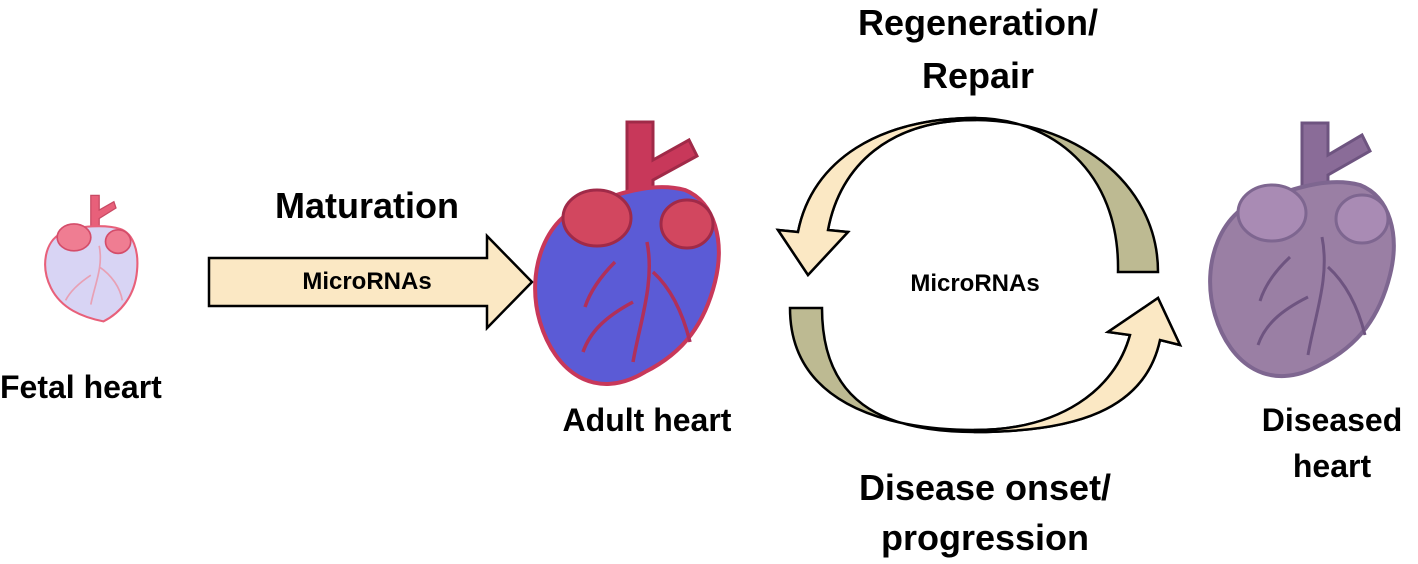 The height and width of the screenshot is (564, 1418). Describe the element at coordinates (367, 281) in the screenshot. I see `maturation-microrna-label: MicroRNAs` at that location.